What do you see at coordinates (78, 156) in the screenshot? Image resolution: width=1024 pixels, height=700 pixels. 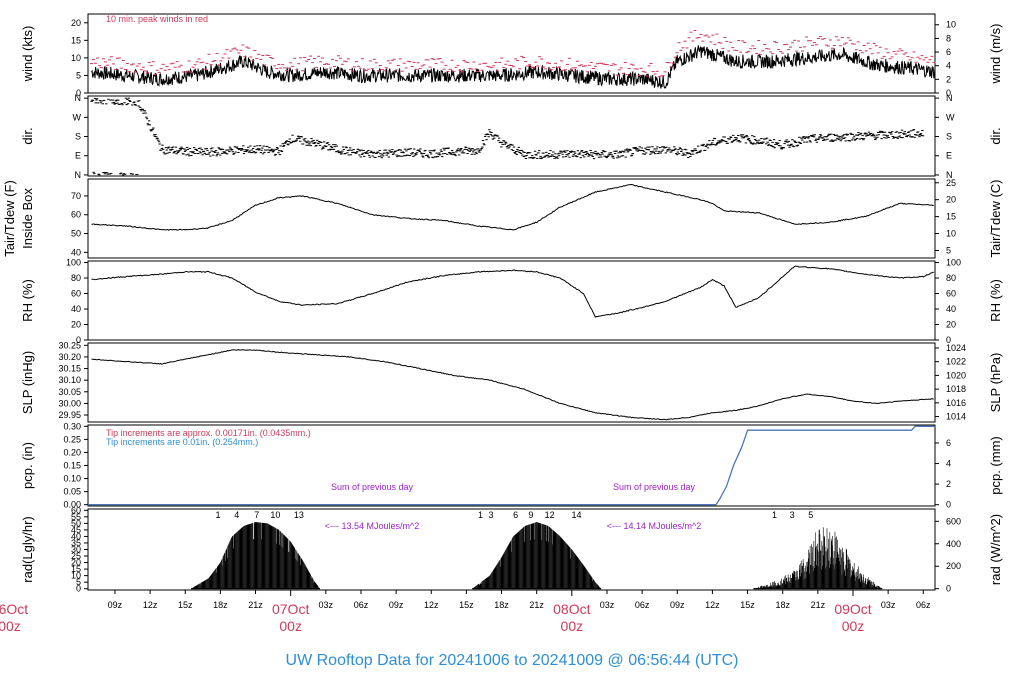 I see `dir-left-tick-label: E` at bounding box center [78, 156].